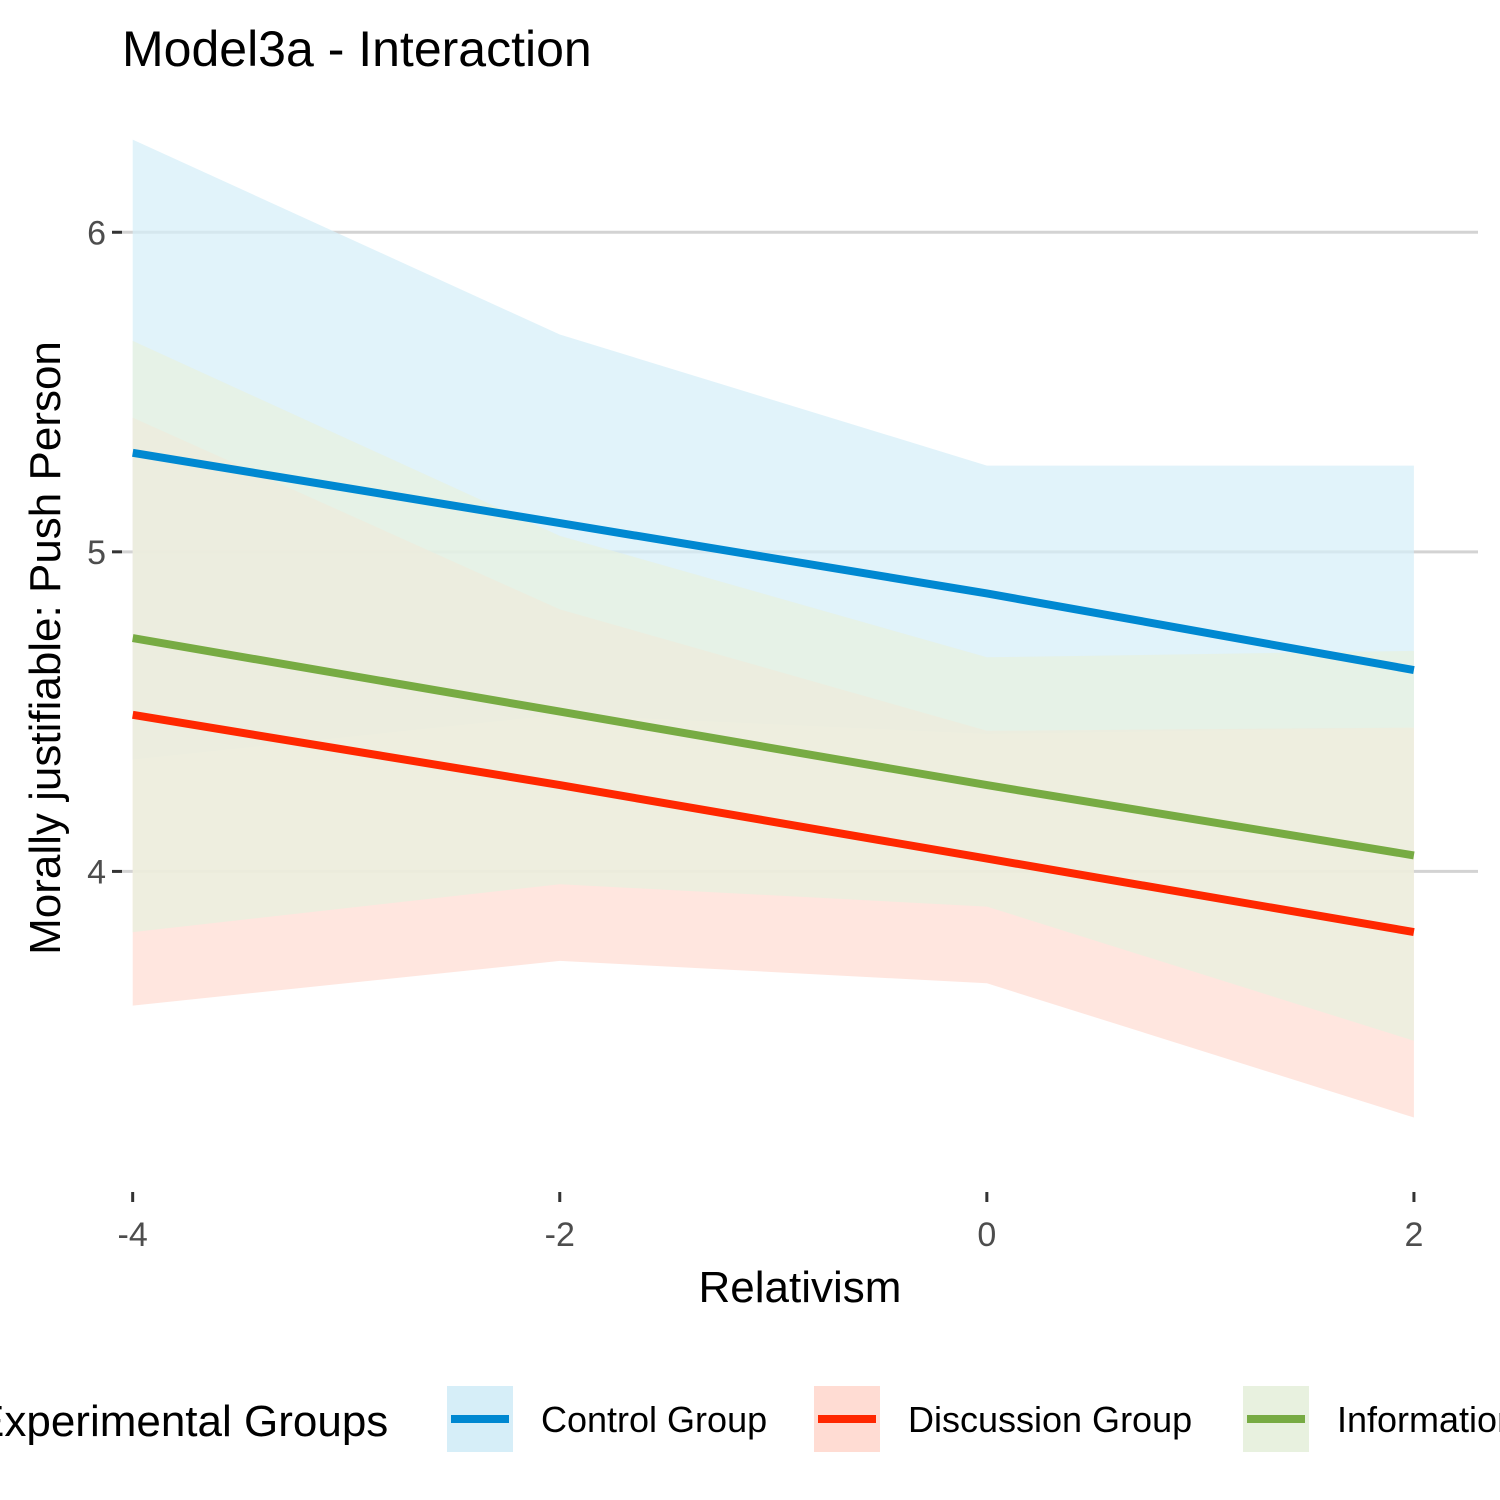 The width and height of the screenshot is (1500, 1500). I want to click on legend-item-discussion-group: Discussion Group, so click(1003, 1419).